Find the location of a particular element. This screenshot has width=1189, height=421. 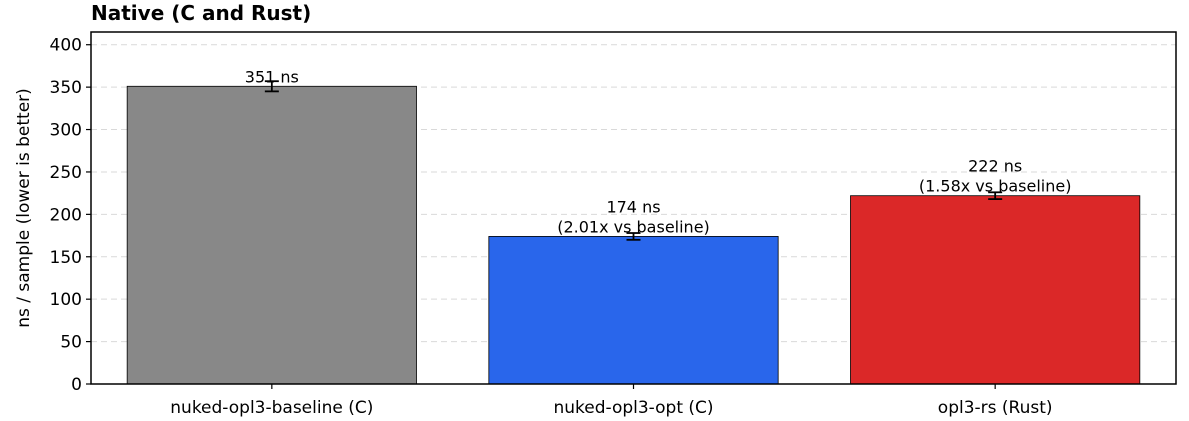

y-tick-label: 350 is located at coordinates (66, 88).